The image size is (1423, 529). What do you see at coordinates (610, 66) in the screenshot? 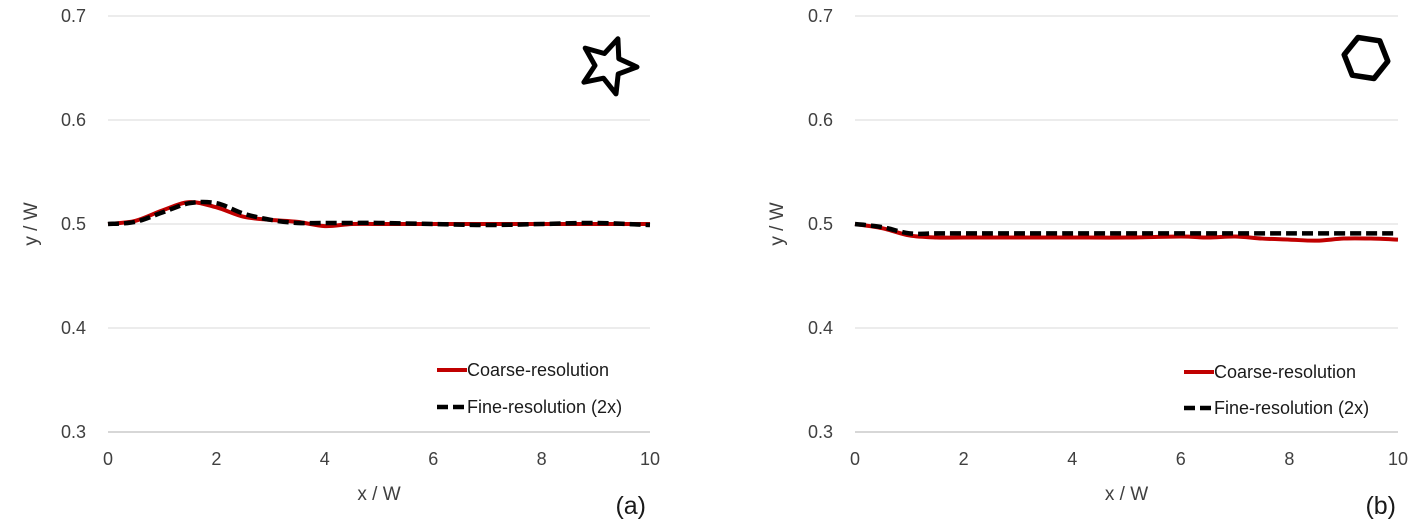
I see `star-icon` at bounding box center [610, 66].